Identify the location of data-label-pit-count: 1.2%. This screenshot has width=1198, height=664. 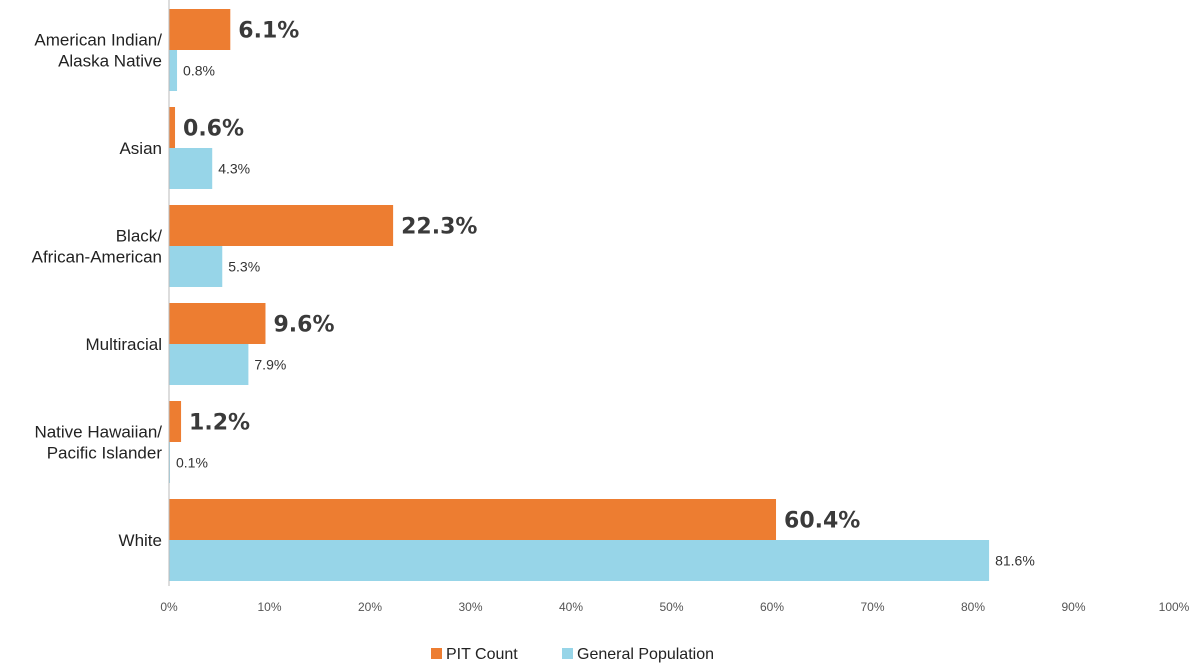
(219, 423).